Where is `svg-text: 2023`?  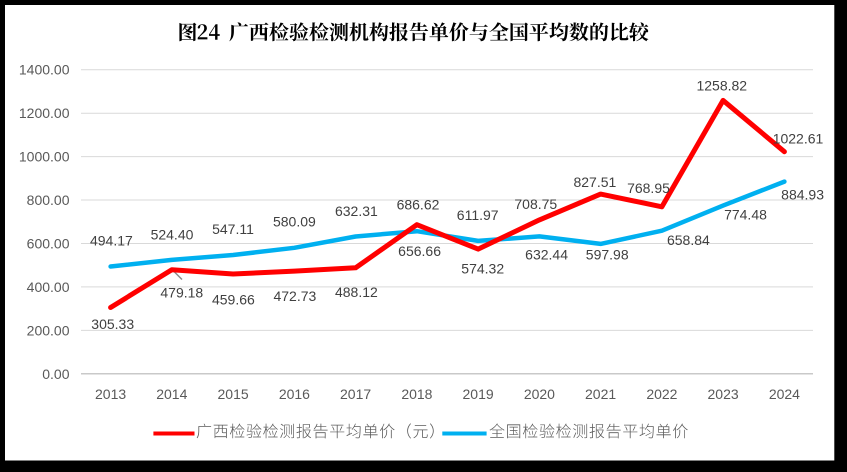 svg-text: 2023 is located at coordinates (723, 394).